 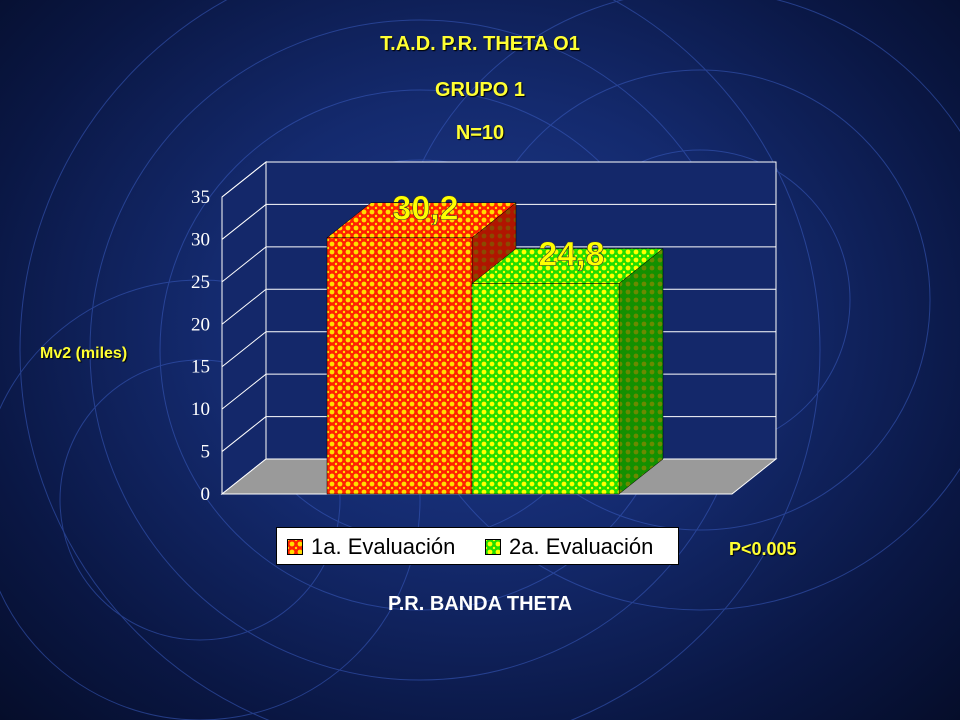 I want to click on y-tick-label: 35, so click(x=200, y=197).